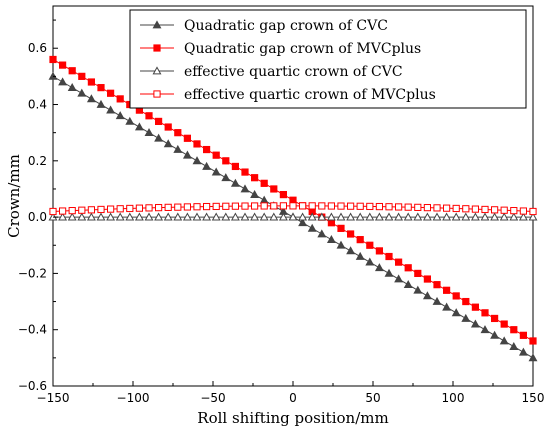 The width and height of the screenshot is (550, 437). What do you see at coordinates (293, 72) in the screenshot?
I see `legend-label-3: effective quartic crown of CVC` at bounding box center [293, 72].